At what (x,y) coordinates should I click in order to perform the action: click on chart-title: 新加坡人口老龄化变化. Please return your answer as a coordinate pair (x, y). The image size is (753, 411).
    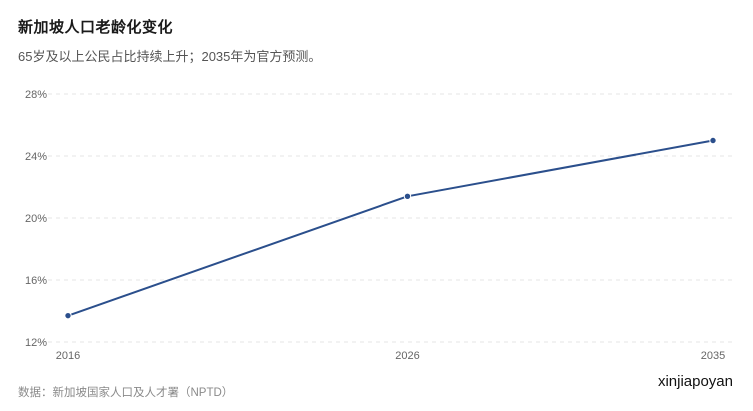
    Looking at the image, I should click on (96, 27).